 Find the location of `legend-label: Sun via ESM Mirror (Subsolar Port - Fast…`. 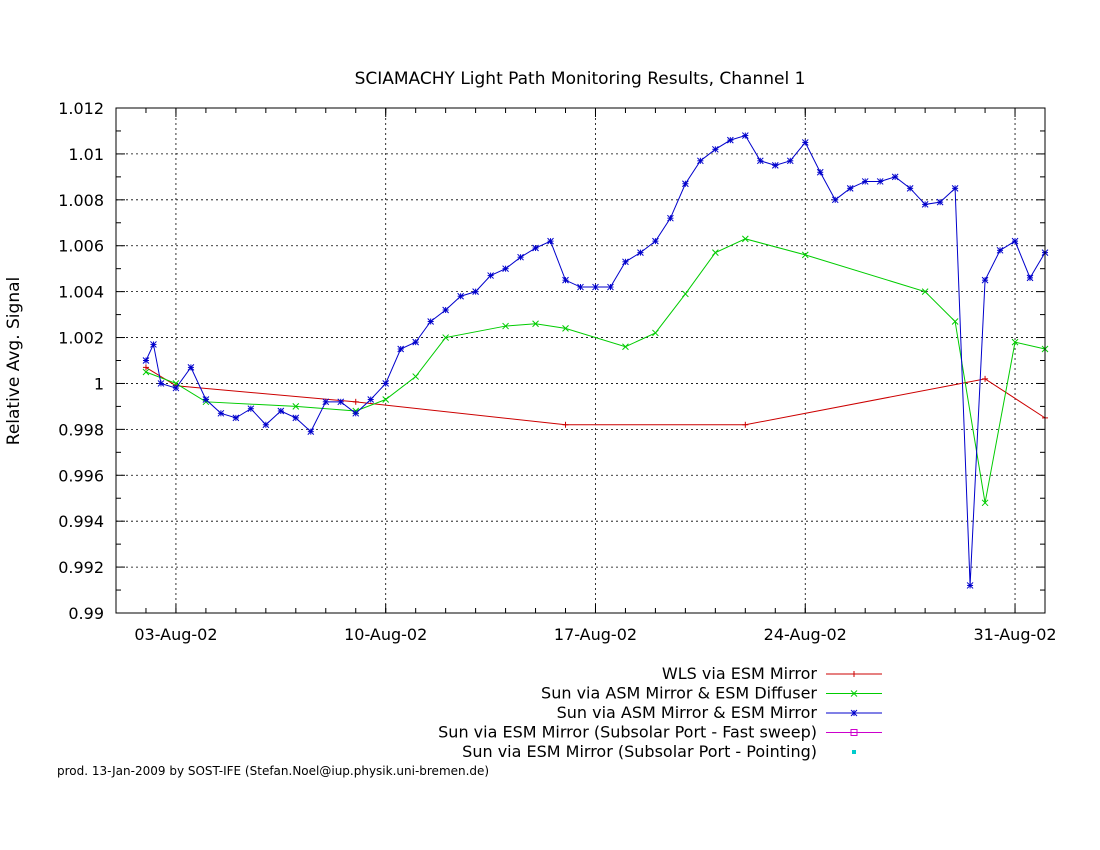

legend-label: Sun via ESM Mirror (Subsolar Port - Fast… is located at coordinates (627, 732).